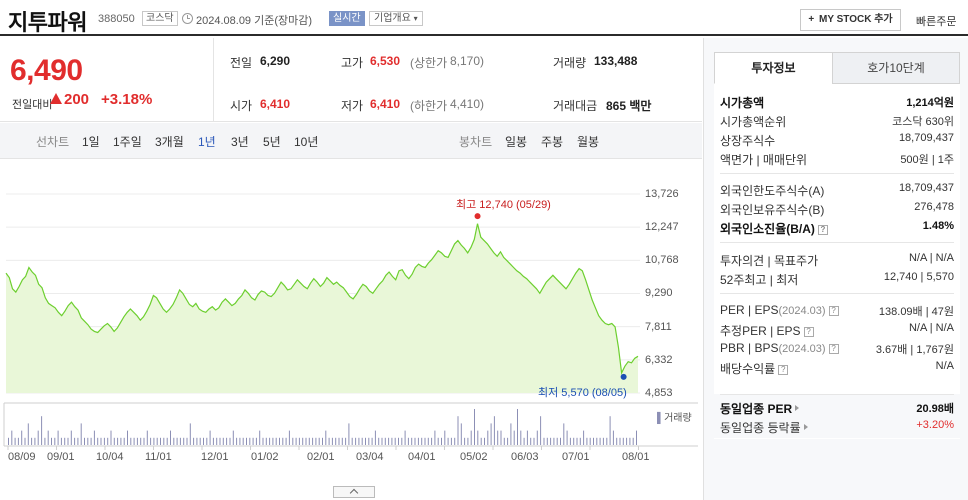 The image size is (968, 500). I want to click on tab-1week: 1주일, so click(127, 142).